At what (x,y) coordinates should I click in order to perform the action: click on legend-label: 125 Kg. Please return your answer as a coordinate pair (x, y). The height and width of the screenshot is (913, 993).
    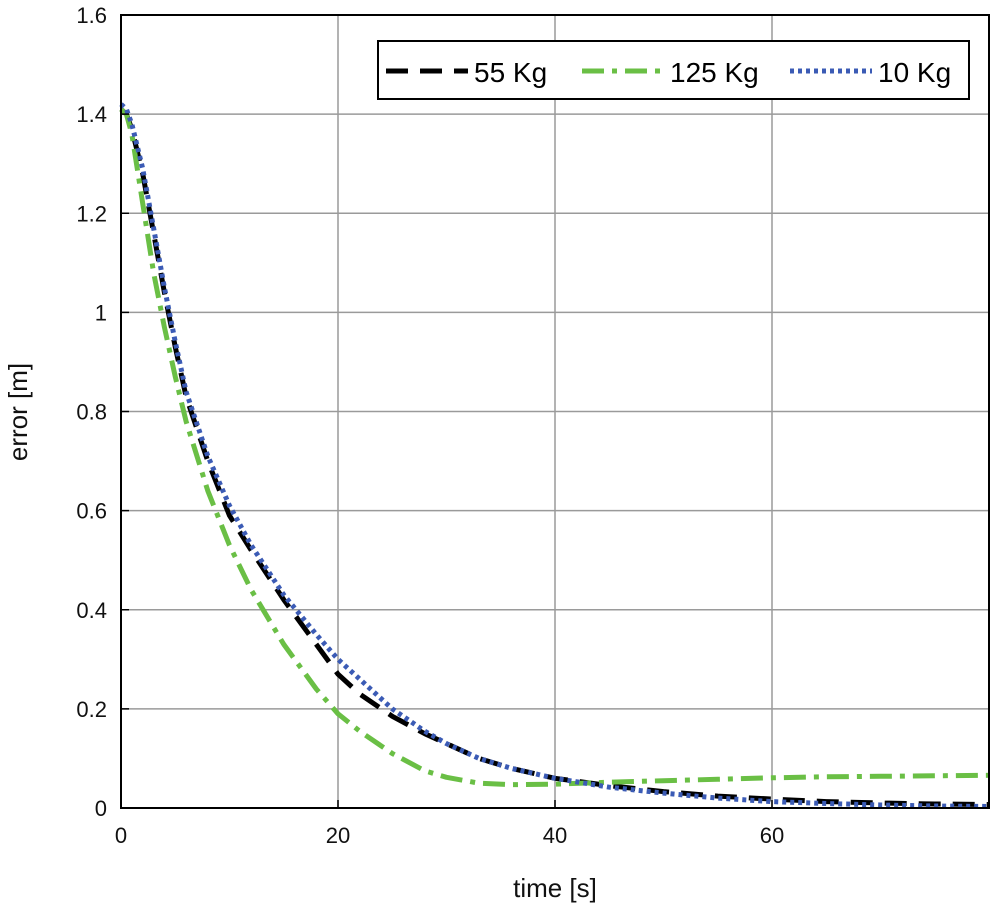
    Looking at the image, I should click on (714, 72).